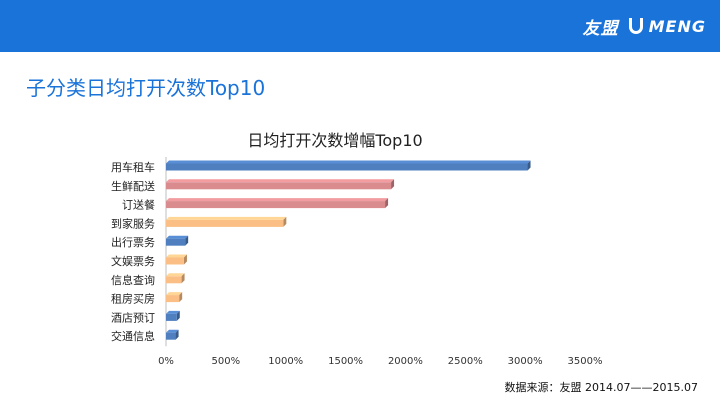 This screenshot has width=720, height=405. What do you see at coordinates (133, 317) in the screenshot?
I see `category-label: 酒店预订` at bounding box center [133, 317].